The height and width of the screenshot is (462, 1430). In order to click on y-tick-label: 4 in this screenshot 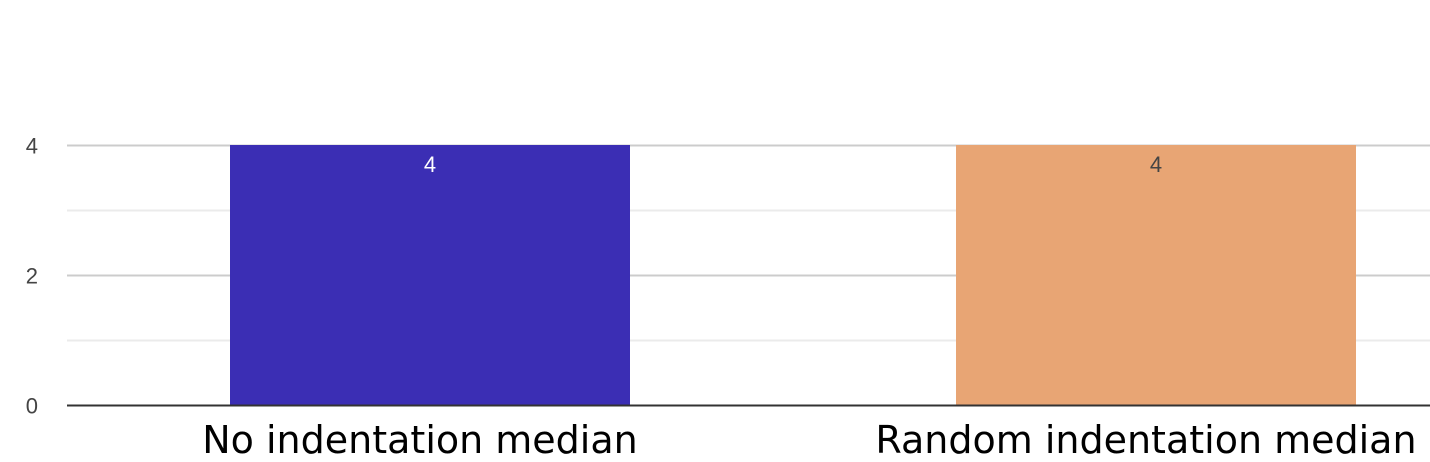, I will do `click(32, 146)`.